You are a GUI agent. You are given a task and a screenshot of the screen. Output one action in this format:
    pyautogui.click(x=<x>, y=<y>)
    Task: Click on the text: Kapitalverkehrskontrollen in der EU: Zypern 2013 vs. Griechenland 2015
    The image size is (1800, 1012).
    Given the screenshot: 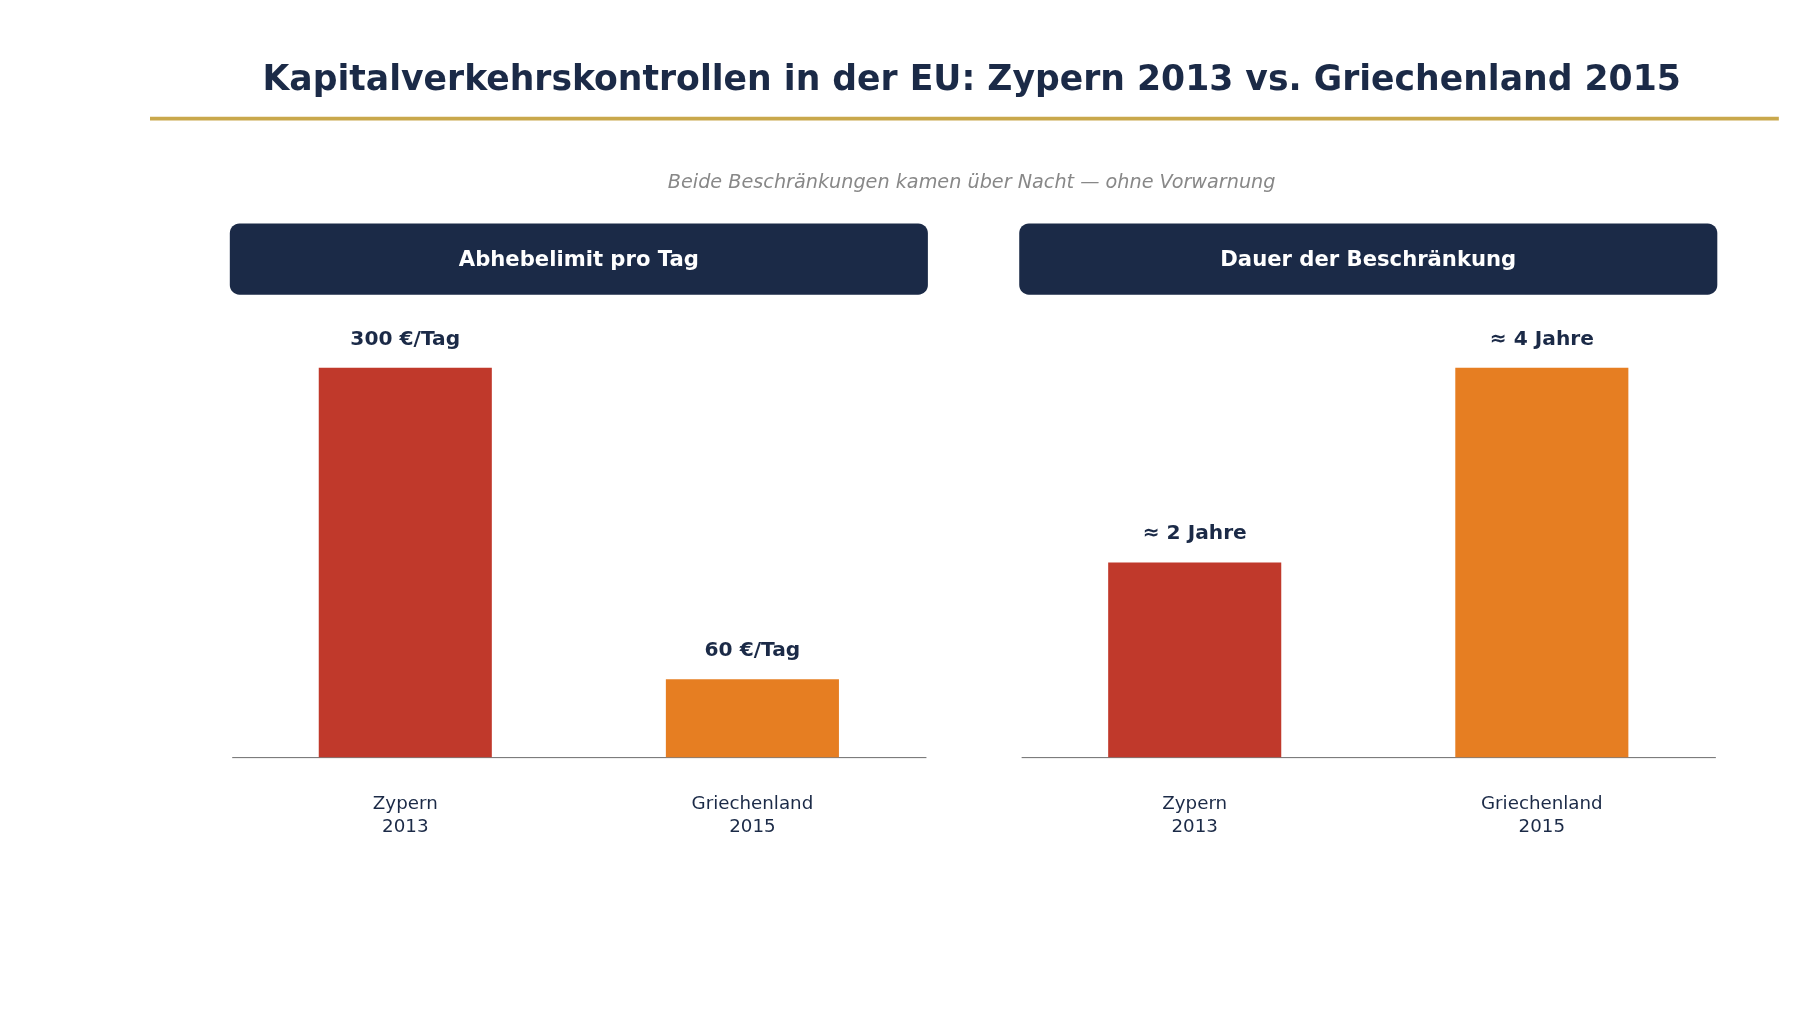 What is the action you would take?
    pyautogui.click(x=971, y=77)
    